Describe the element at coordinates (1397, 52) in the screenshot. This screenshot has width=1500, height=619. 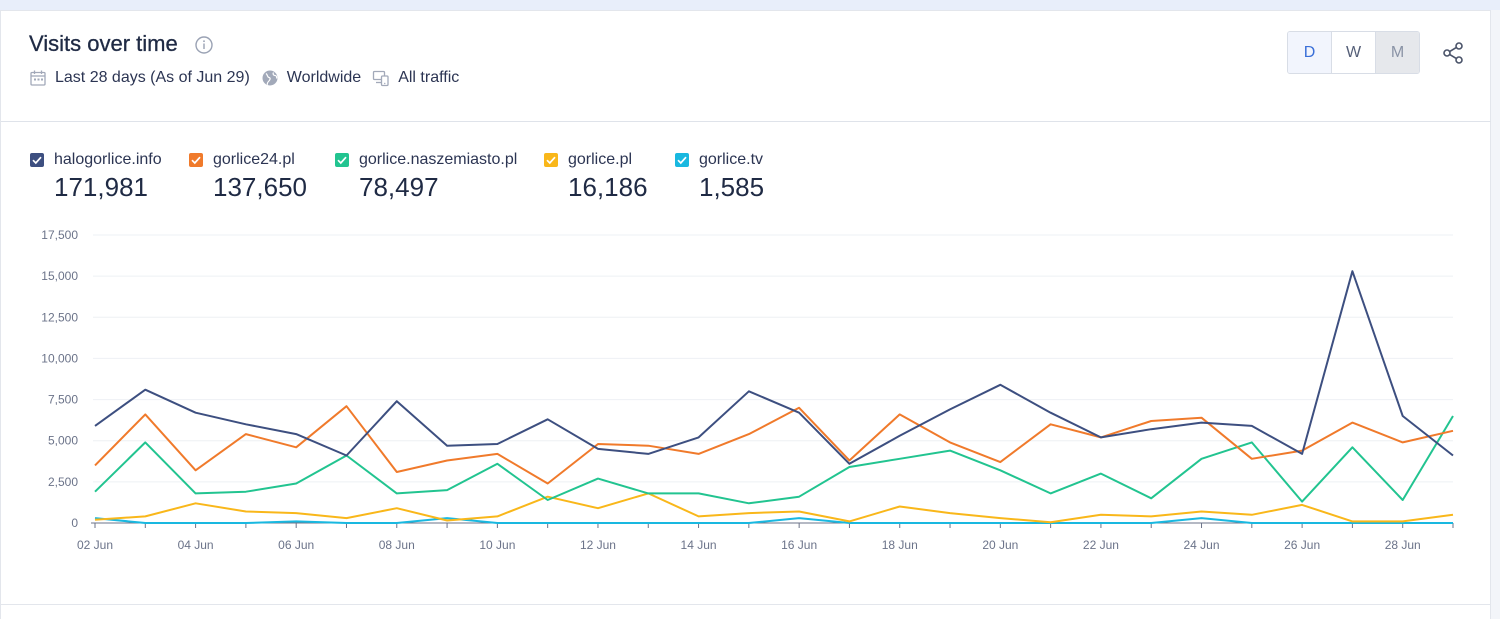
I see `granularity-monthly-button: M` at that location.